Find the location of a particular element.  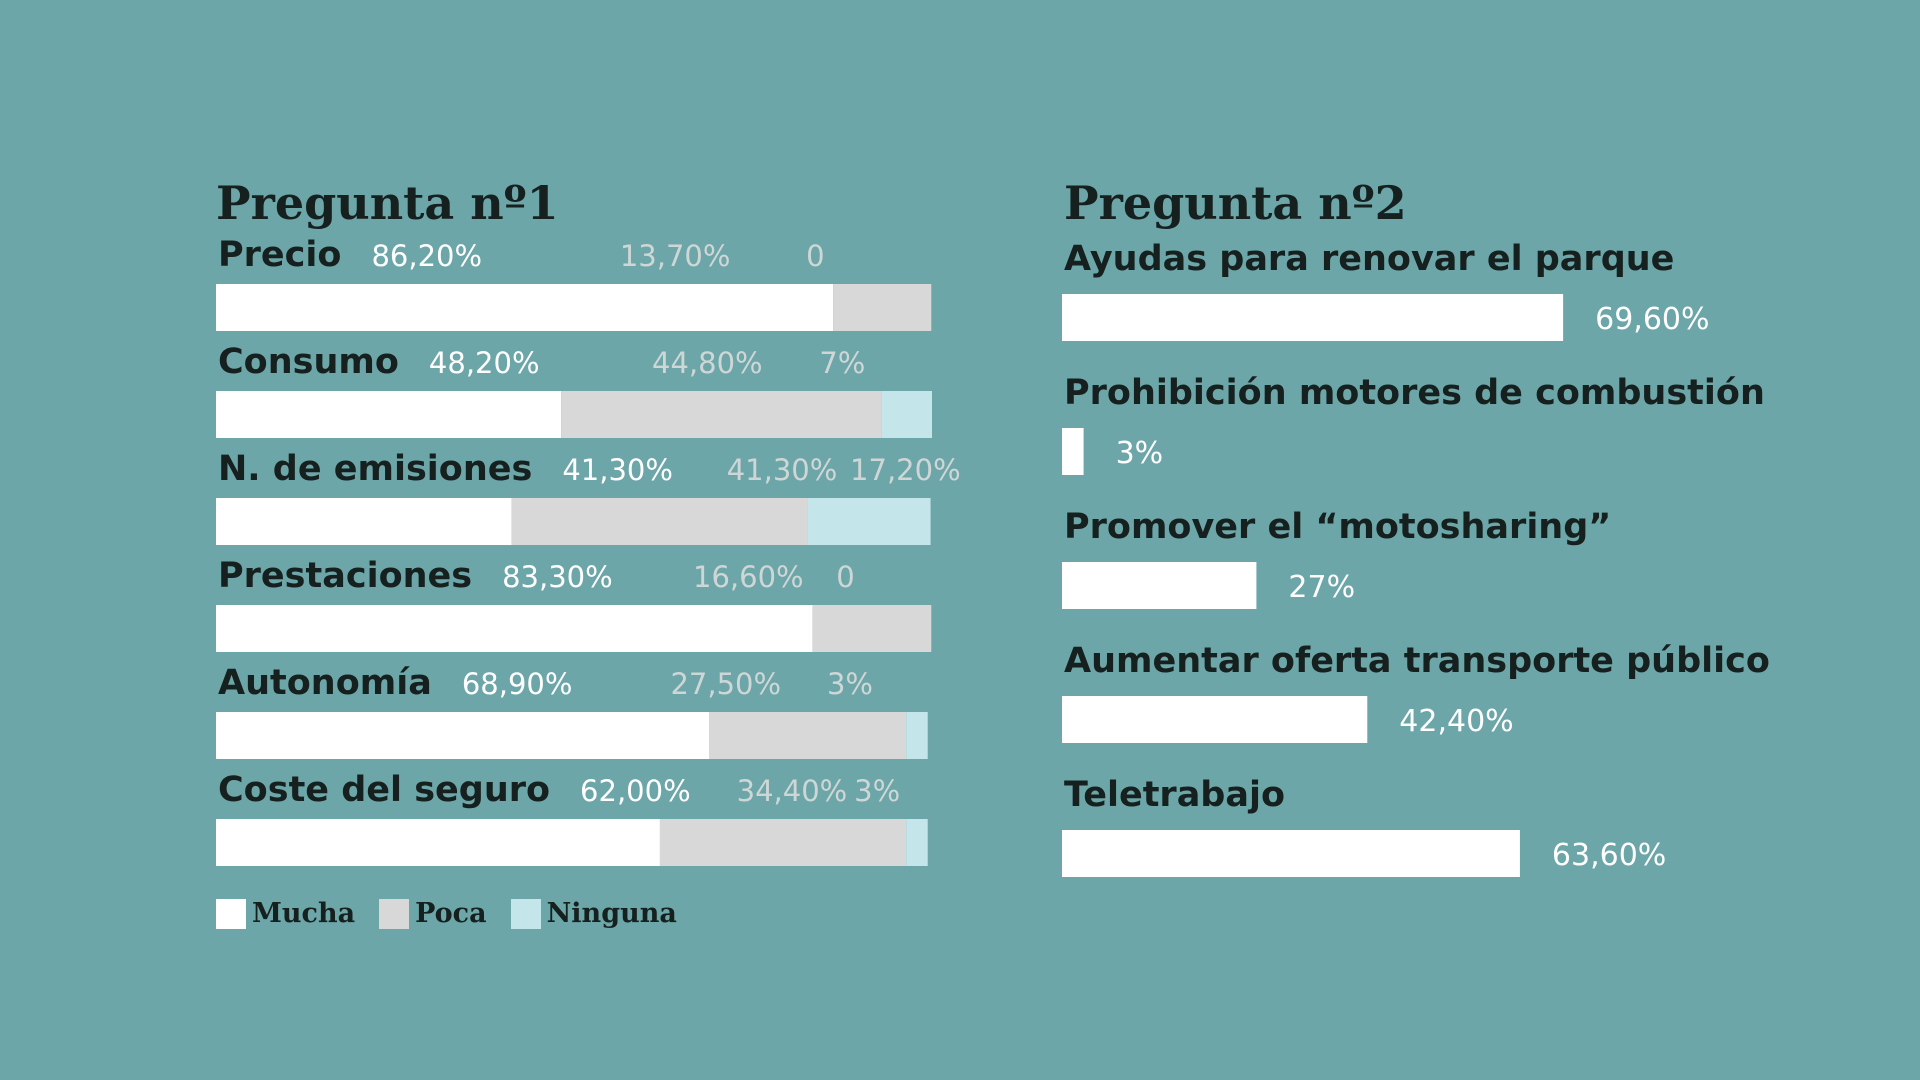

chart1-title: Pregunta nº1 is located at coordinates (387, 203).